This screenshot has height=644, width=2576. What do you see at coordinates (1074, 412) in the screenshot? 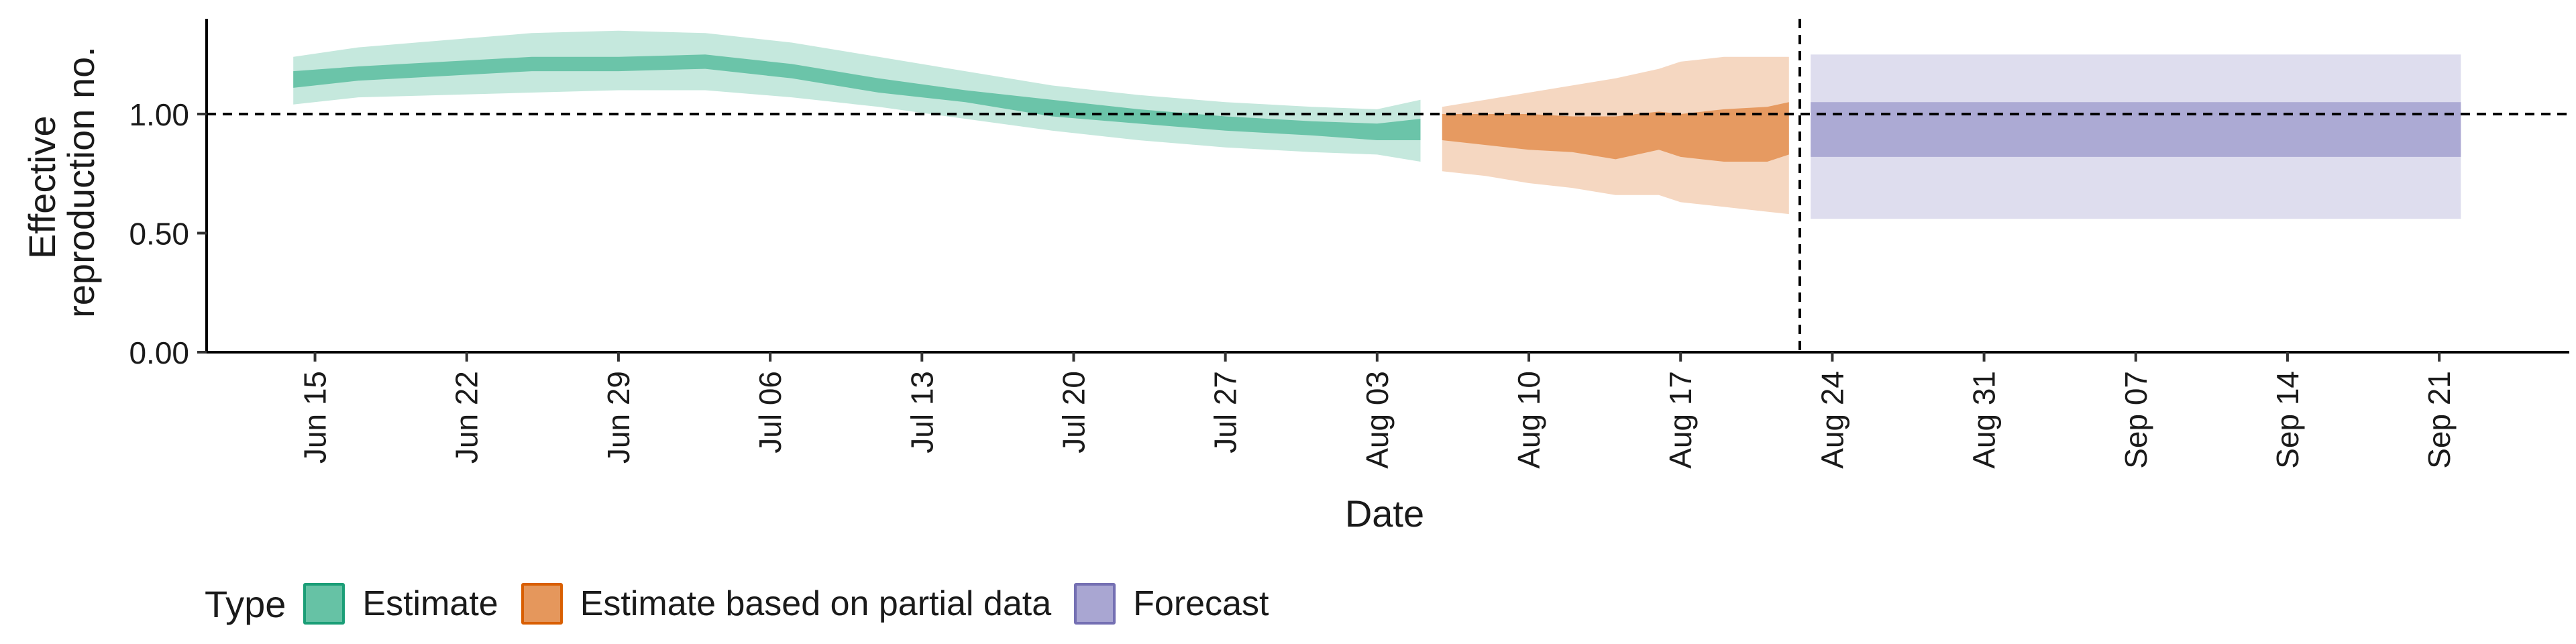
I see `x-tick-label: Jul 20` at bounding box center [1074, 412].